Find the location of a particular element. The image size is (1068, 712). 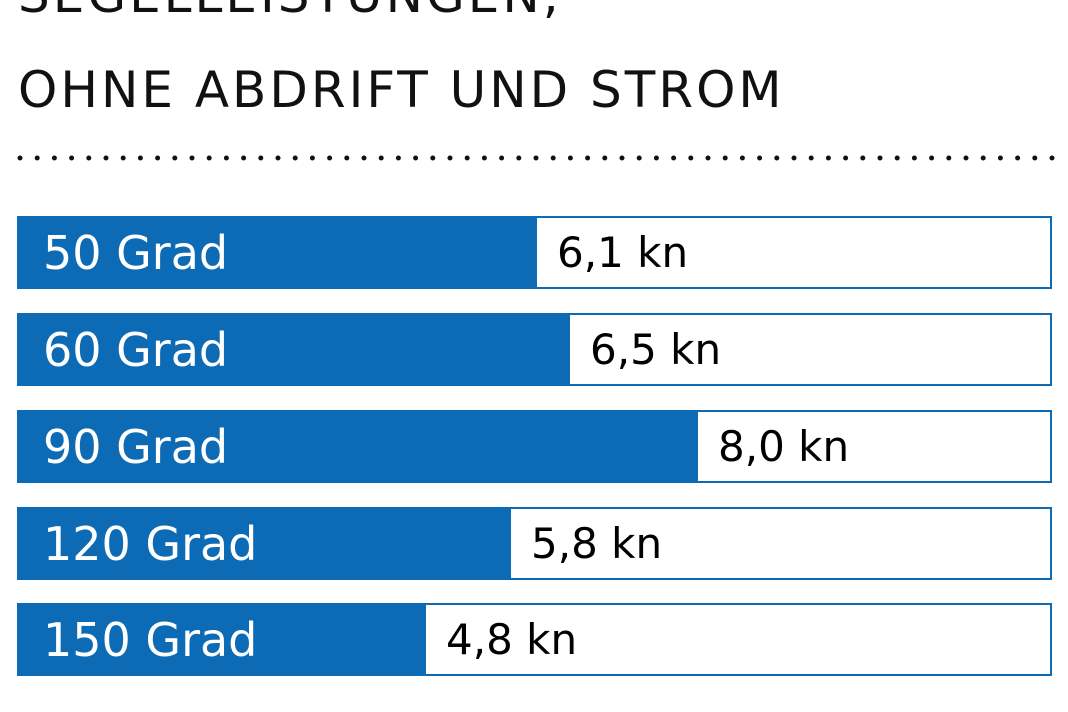

bar-row: 120 Grad 5,8 kn is located at coordinates (534, 543).